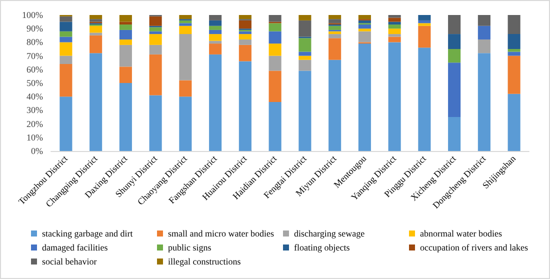 This screenshot has height=279, width=550. I want to click on y-tick-label: 40%, so click(35, 97).